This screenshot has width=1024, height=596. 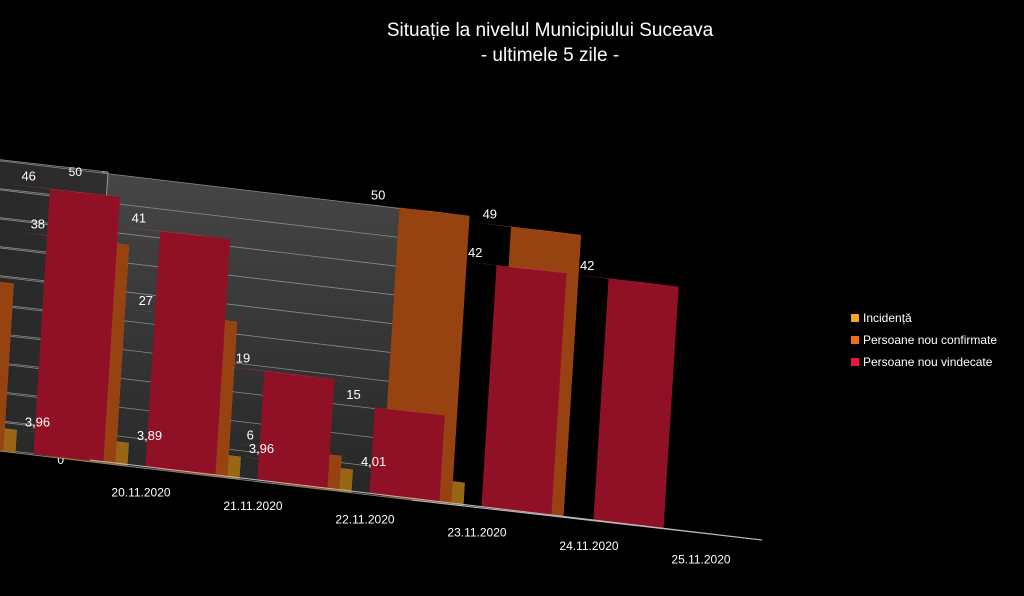 I want to click on x-tick-label: 25.11.2020, so click(x=700, y=559).